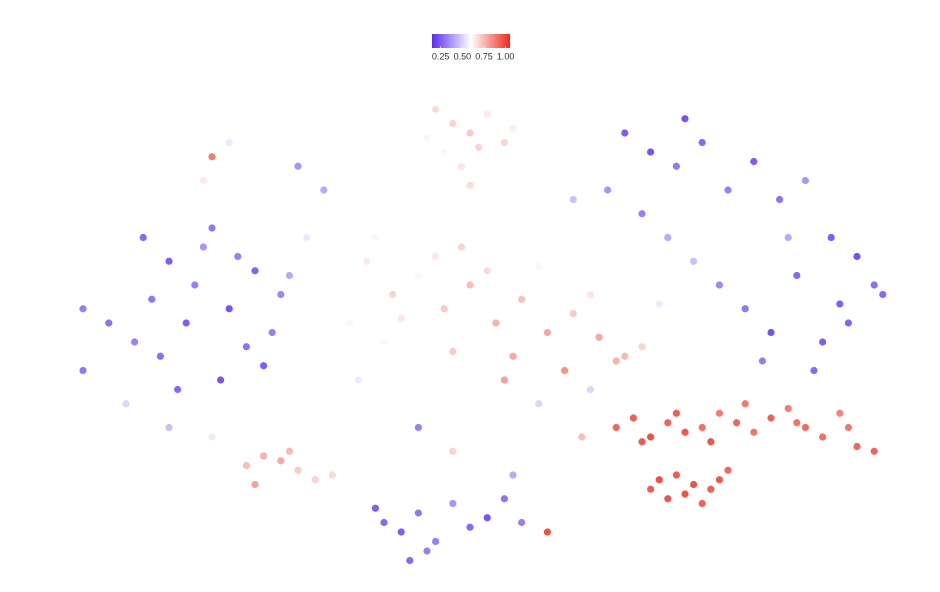 The width and height of the screenshot is (940, 592). What do you see at coordinates (484, 56) in the screenshot?
I see `colorbar-tick-label: 0.75` at bounding box center [484, 56].